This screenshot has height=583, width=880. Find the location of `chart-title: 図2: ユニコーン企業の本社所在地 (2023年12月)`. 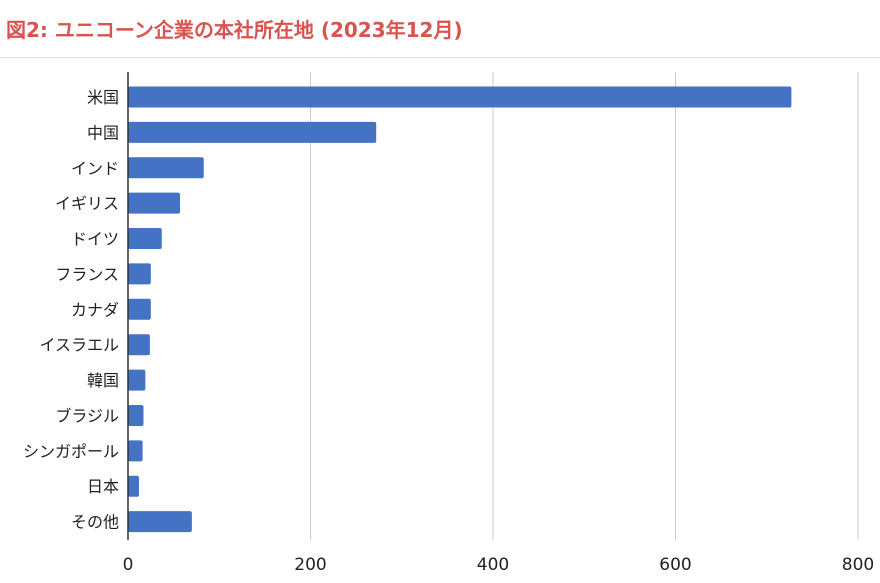

chart-title: 図2: ユニコーン企業の本社所在地 (2023年12月) is located at coordinates (234, 30).